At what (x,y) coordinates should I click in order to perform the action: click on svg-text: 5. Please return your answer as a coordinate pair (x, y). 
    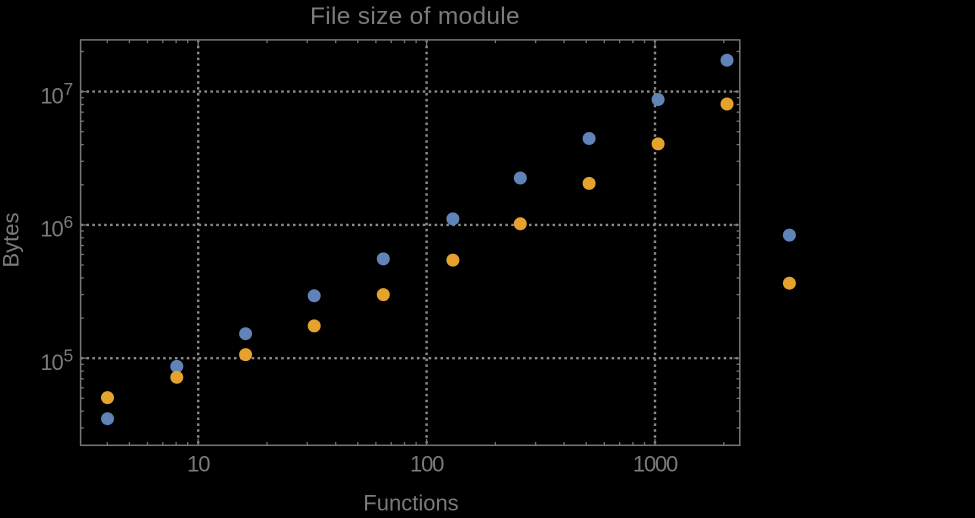
    Looking at the image, I should click on (68, 356).